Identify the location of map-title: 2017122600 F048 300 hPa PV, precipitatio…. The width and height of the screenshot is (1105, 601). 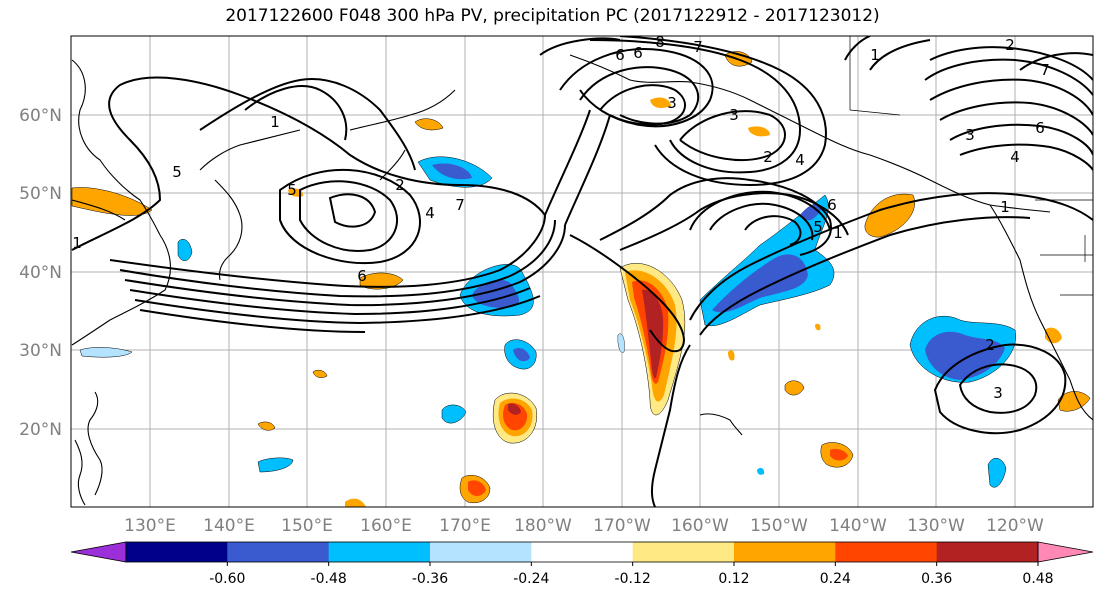
(552, 16).